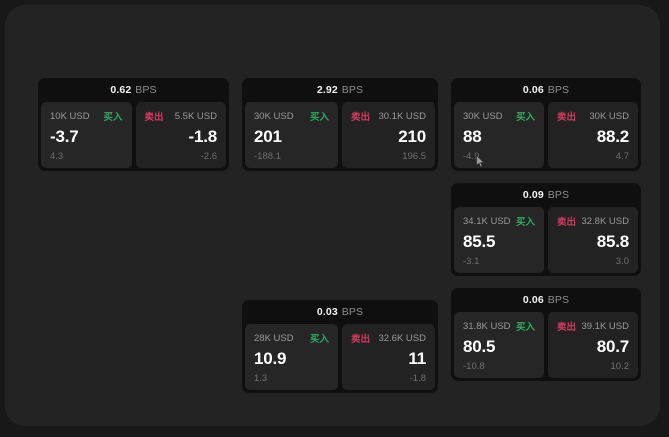 This screenshot has height=437, width=669. I want to click on sell-delta: 196.5, so click(414, 156).